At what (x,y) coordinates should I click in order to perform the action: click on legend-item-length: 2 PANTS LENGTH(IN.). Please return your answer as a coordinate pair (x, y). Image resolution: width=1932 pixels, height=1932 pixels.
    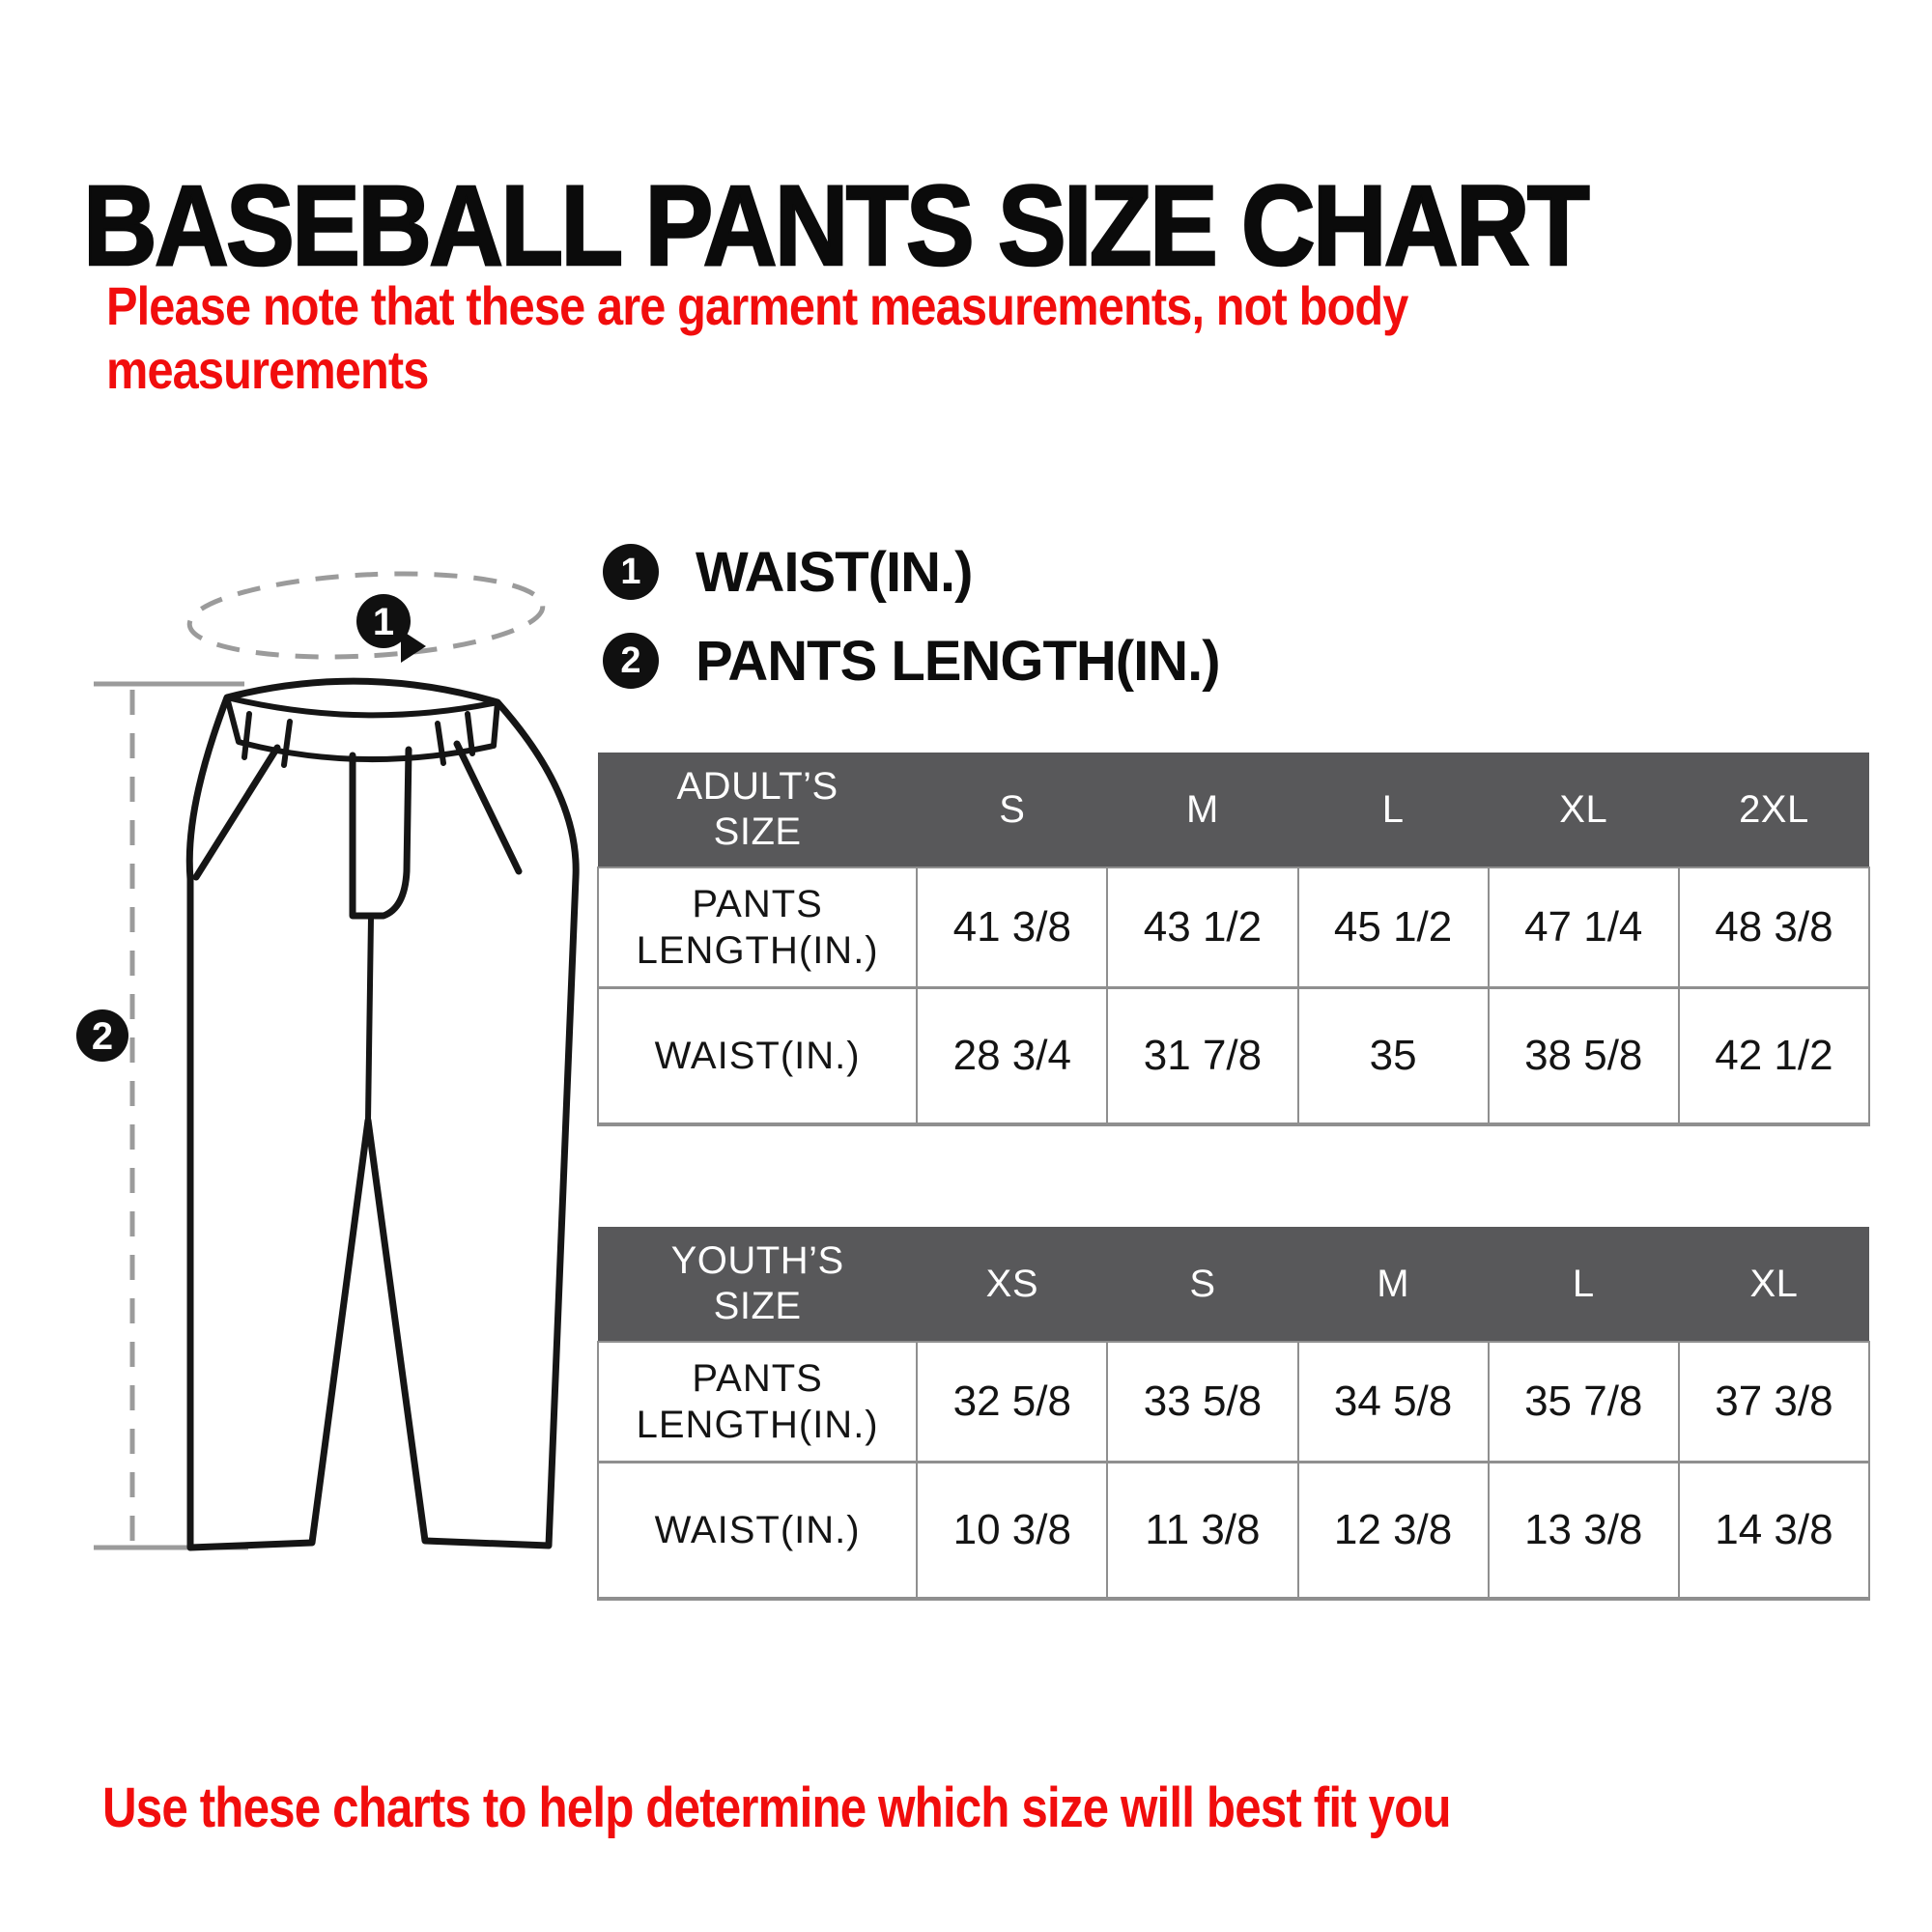
    Looking at the image, I should click on (912, 661).